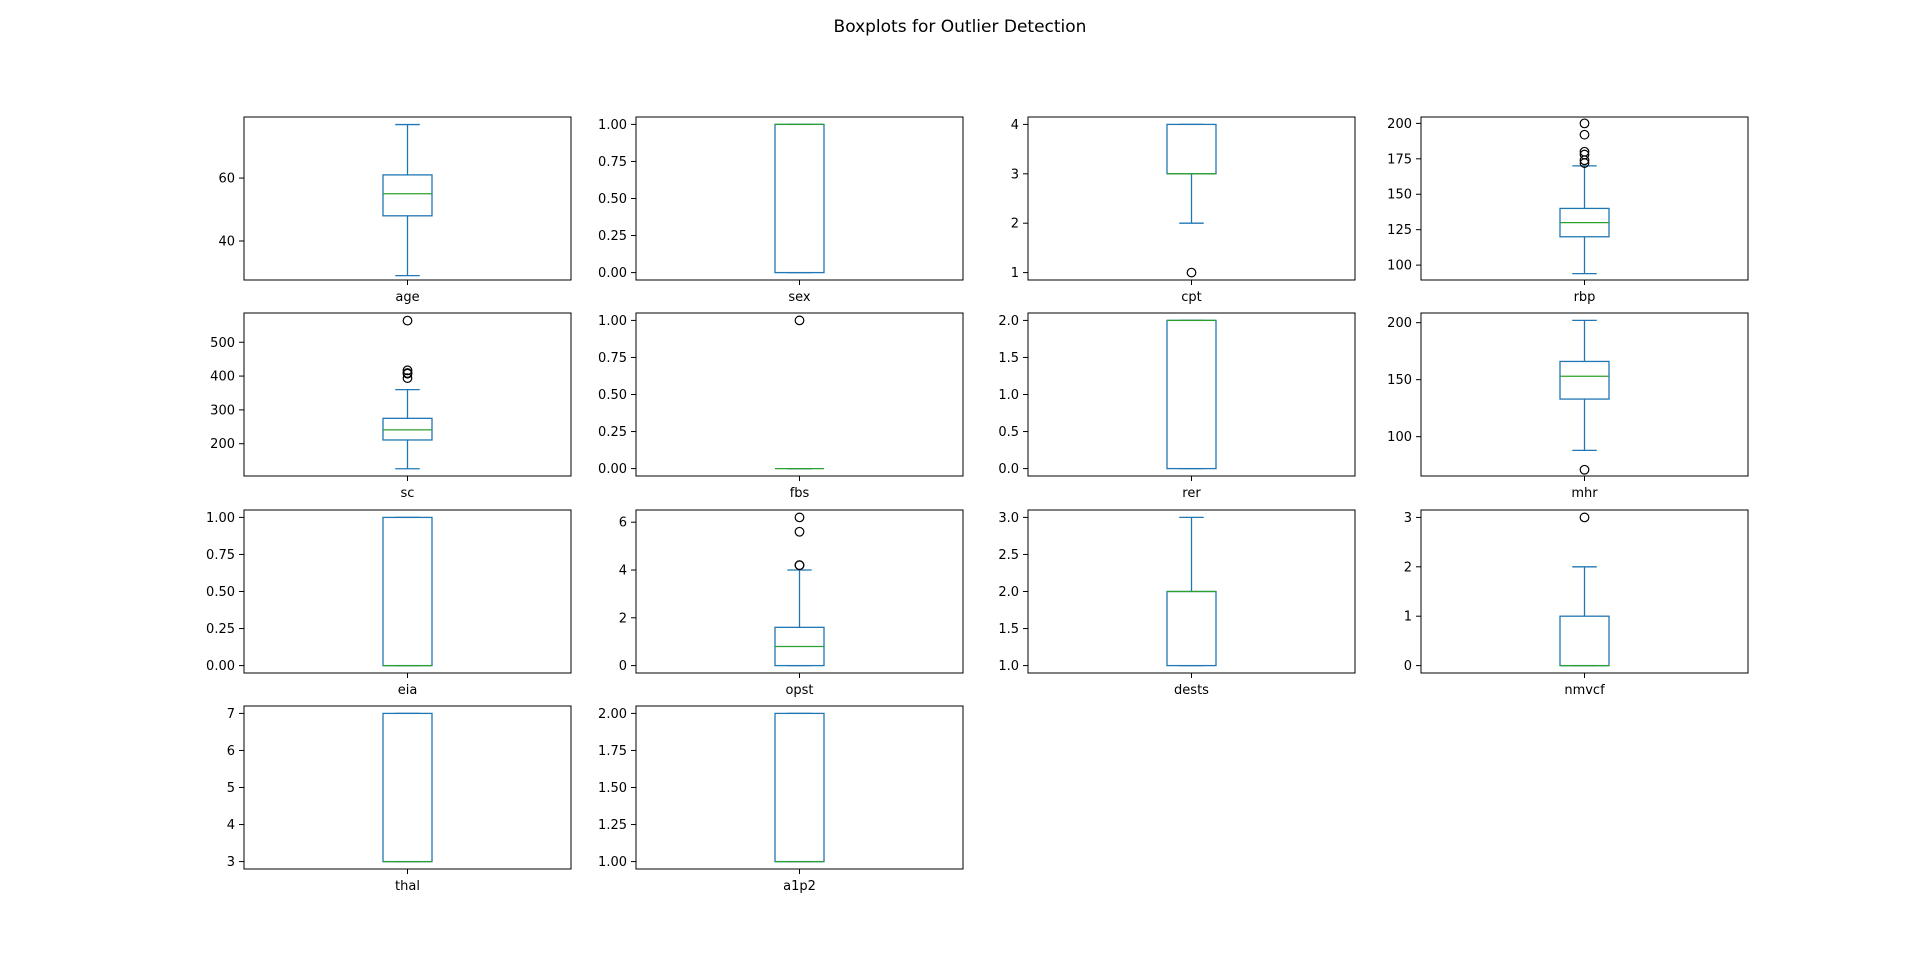 The image size is (1920, 967). What do you see at coordinates (1399, 195) in the screenshot?
I see `y-tick-label: 150` at bounding box center [1399, 195].